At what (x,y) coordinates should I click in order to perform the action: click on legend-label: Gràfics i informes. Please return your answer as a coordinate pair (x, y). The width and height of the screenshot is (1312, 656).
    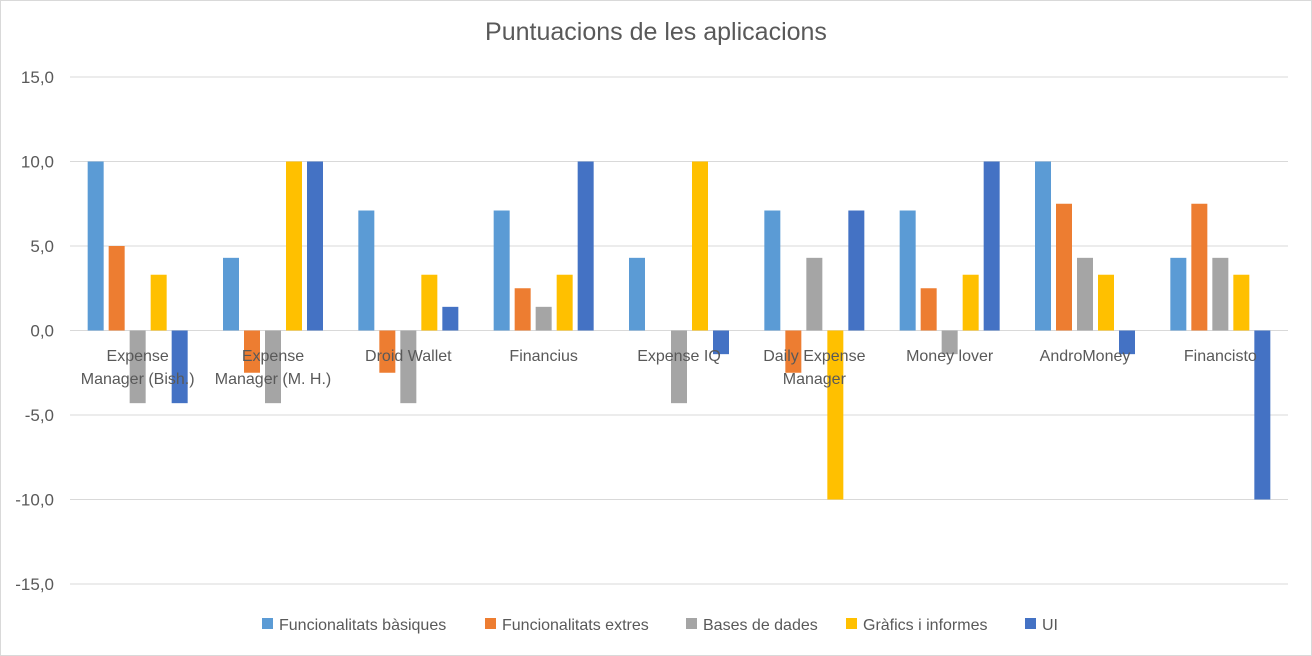
    Looking at the image, I should click on (925, 625).